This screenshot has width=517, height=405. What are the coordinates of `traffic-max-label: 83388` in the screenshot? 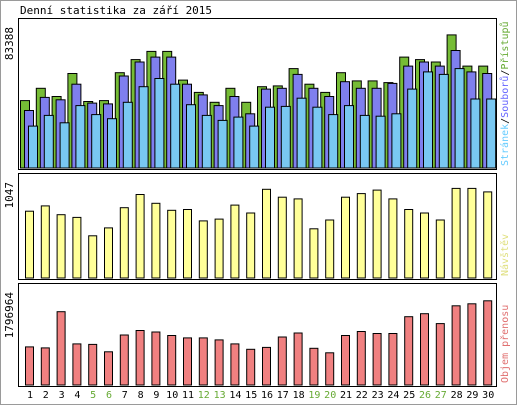 It's located at (9, 43).